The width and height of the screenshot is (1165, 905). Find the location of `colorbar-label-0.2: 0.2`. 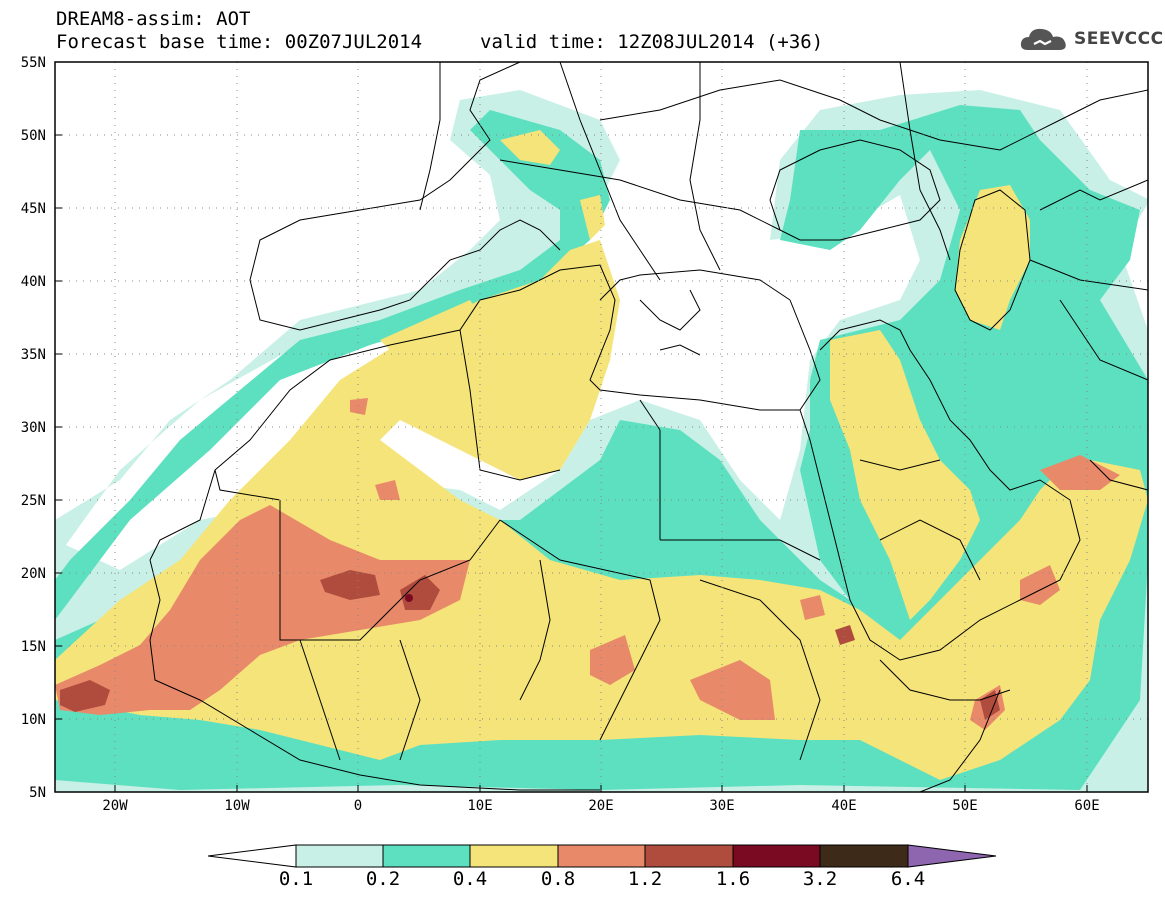

colorbar-label-0.2: 0.2 is located at coordinates (383, 879).